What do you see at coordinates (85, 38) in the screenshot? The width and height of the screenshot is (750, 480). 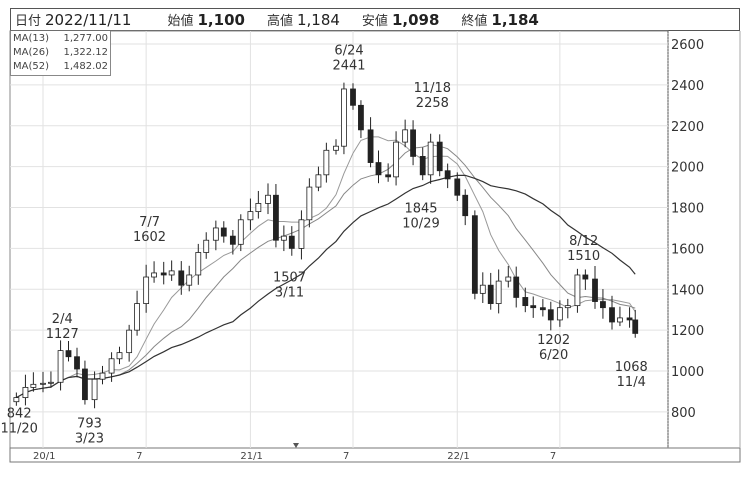 I see `legend-value: 1,277.00` at bounding box center [85, 38].